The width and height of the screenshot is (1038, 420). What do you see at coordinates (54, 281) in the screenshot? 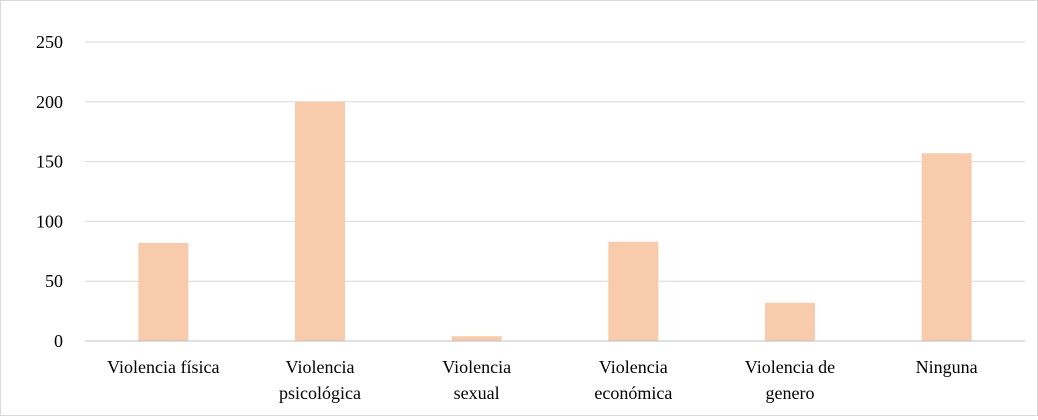
I see `y-tick-label: 50` at bounding box center [54, 281].